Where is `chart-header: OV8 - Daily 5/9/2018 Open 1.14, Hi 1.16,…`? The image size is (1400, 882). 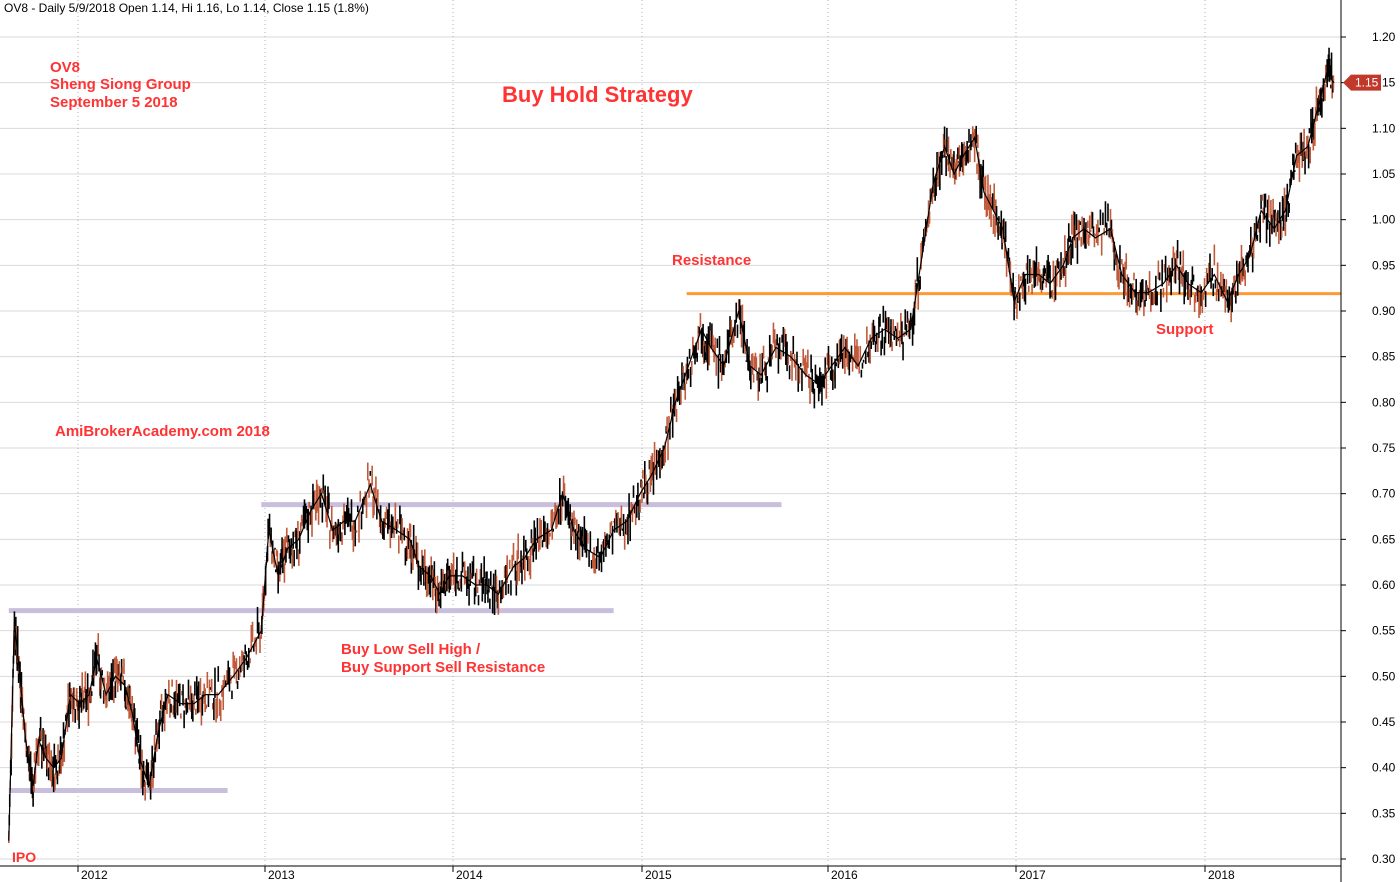
chart-header: OV8 - Daily 5/9/2018 Open 1.14, Hi 1.16,… is located at coordinates (186, 8).